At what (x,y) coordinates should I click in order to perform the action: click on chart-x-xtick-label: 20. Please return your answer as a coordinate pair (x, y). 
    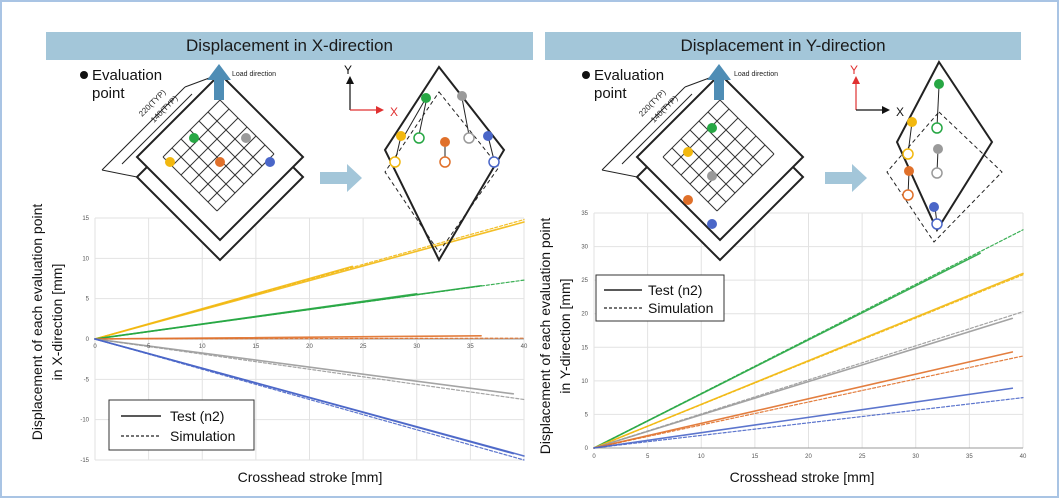
    Looking at the image, I should click on (309, 347).